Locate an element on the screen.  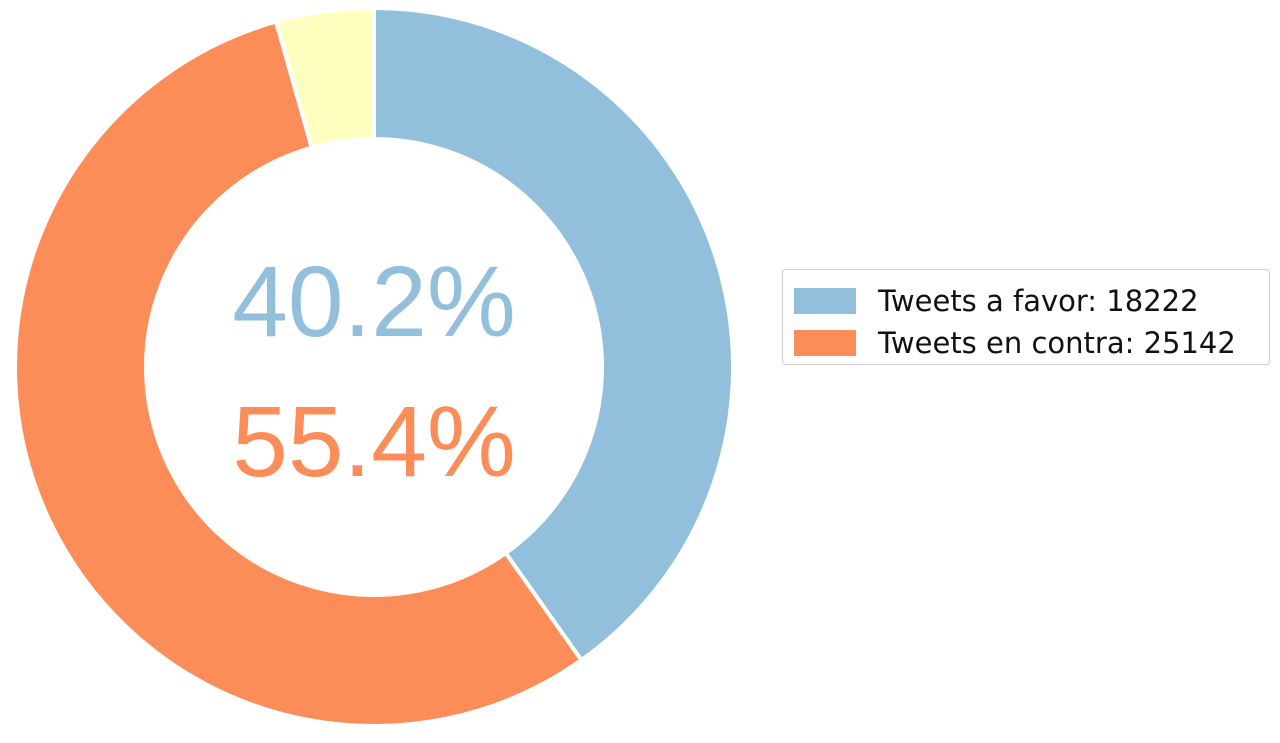
legend-item-favor: Tweets a favor: 18222 is located at coordinates (1026, 301).